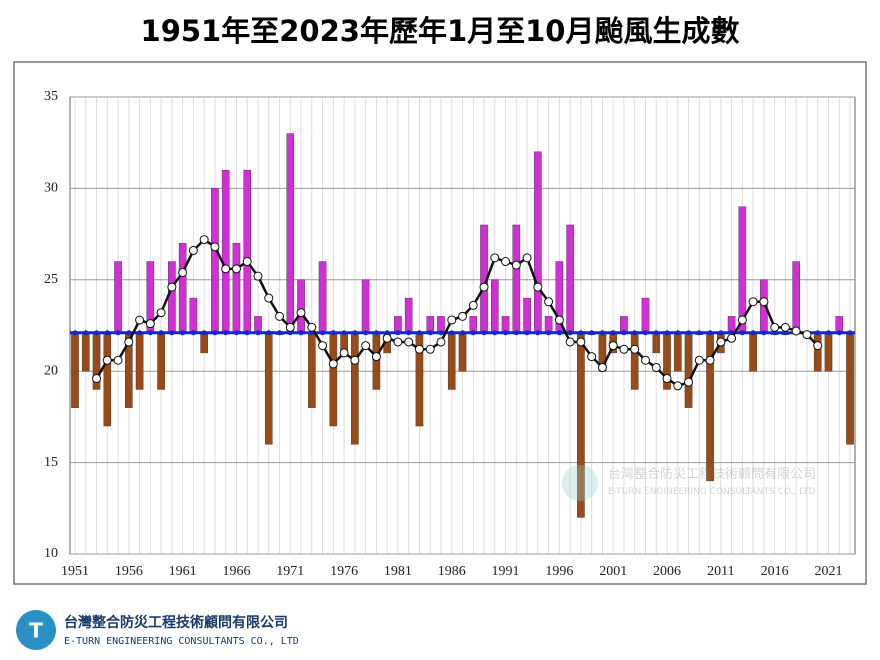 Image resolution: width=880 pixels, height=660 pixels. What do you see at coordinates (51, 553) in the screenshot?
I see `y-tick-label: 10` at bounding box center [51, 553].